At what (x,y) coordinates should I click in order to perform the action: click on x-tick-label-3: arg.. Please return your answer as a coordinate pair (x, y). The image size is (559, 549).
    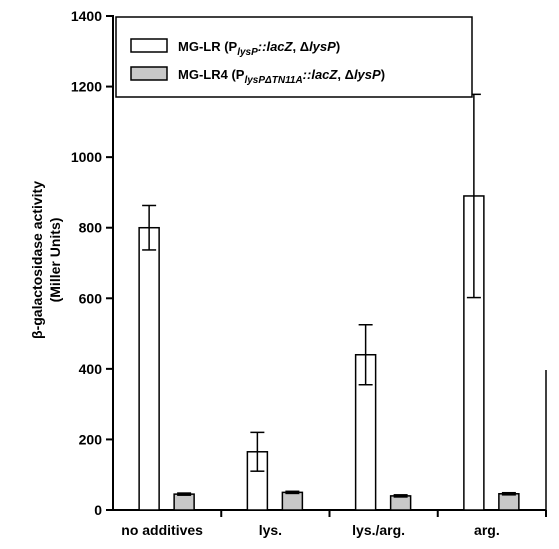
    Looking at the image, I should click on (487, 530).